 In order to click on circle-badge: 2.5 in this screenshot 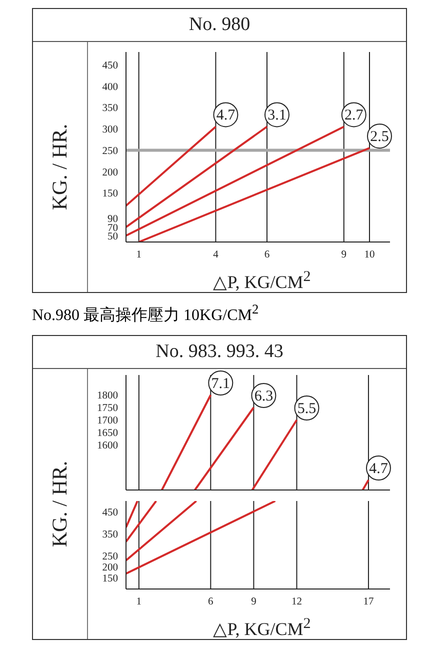, I will do `click(379, 136)`.